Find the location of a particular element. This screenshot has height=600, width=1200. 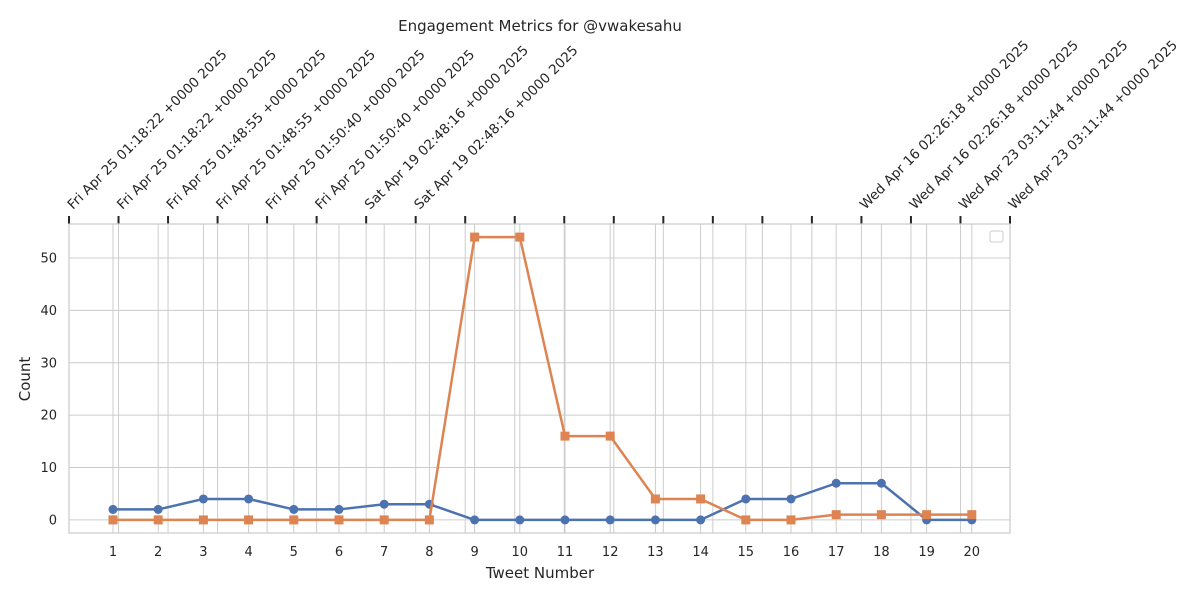

x-tick-label: 7 is located at coordinates (384, 552).